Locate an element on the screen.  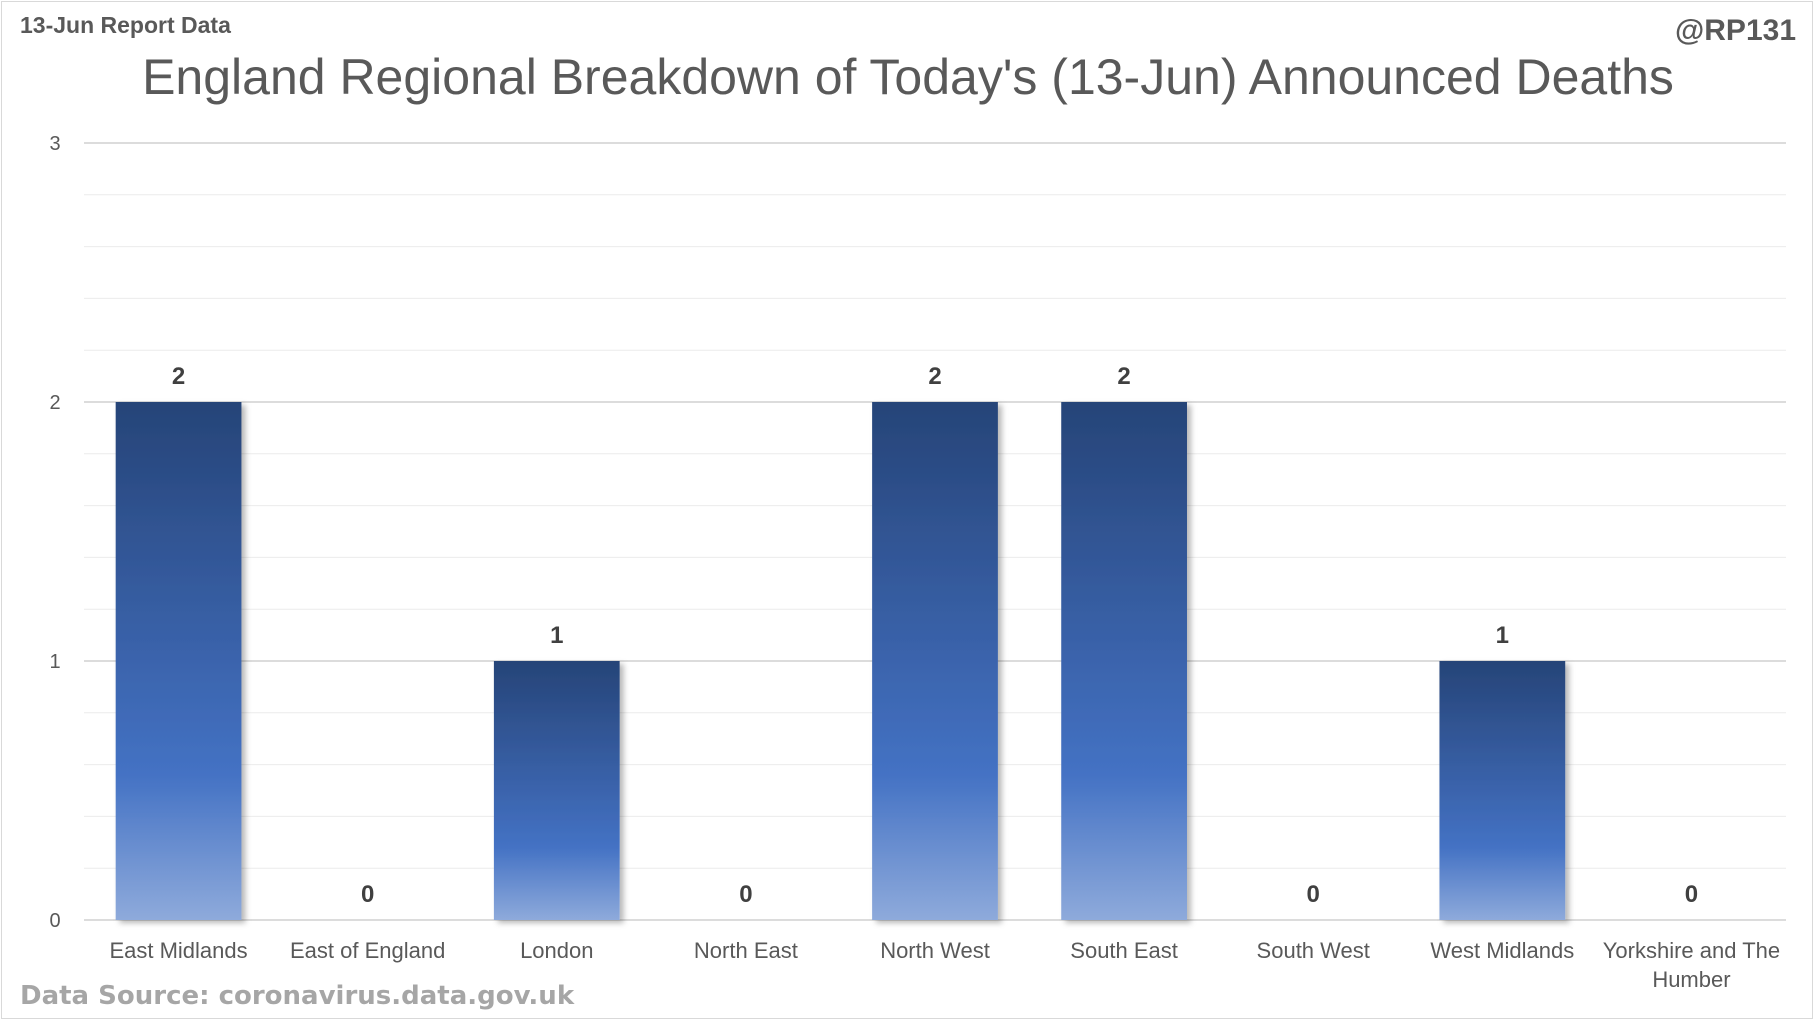
x-tick-label: North West is located at coordinates (935, 950).